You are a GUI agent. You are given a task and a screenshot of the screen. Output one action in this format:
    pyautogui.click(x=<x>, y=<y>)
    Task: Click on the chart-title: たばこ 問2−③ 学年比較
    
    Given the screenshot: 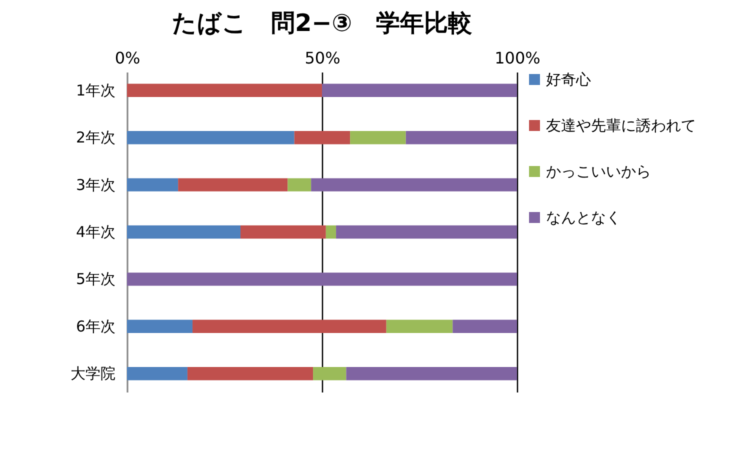 What is the action you would take?
    pyautogui.click(x=323, y=23)
    